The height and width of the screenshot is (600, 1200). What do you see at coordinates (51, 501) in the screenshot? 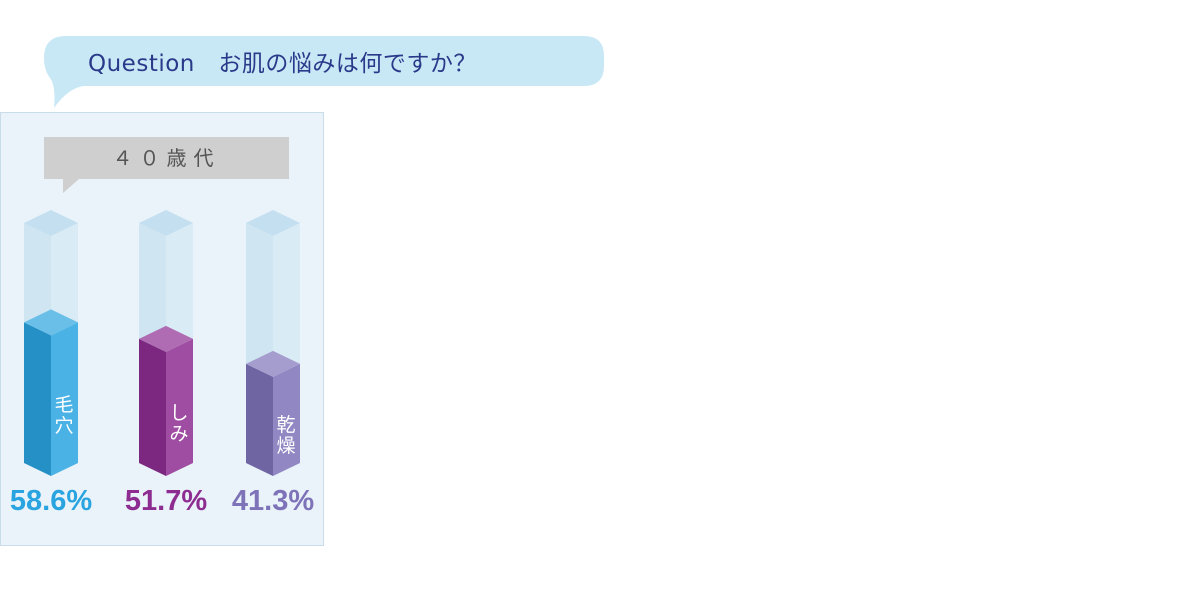
I see `value-label: 58.6%` at bounding box center [51, 501].